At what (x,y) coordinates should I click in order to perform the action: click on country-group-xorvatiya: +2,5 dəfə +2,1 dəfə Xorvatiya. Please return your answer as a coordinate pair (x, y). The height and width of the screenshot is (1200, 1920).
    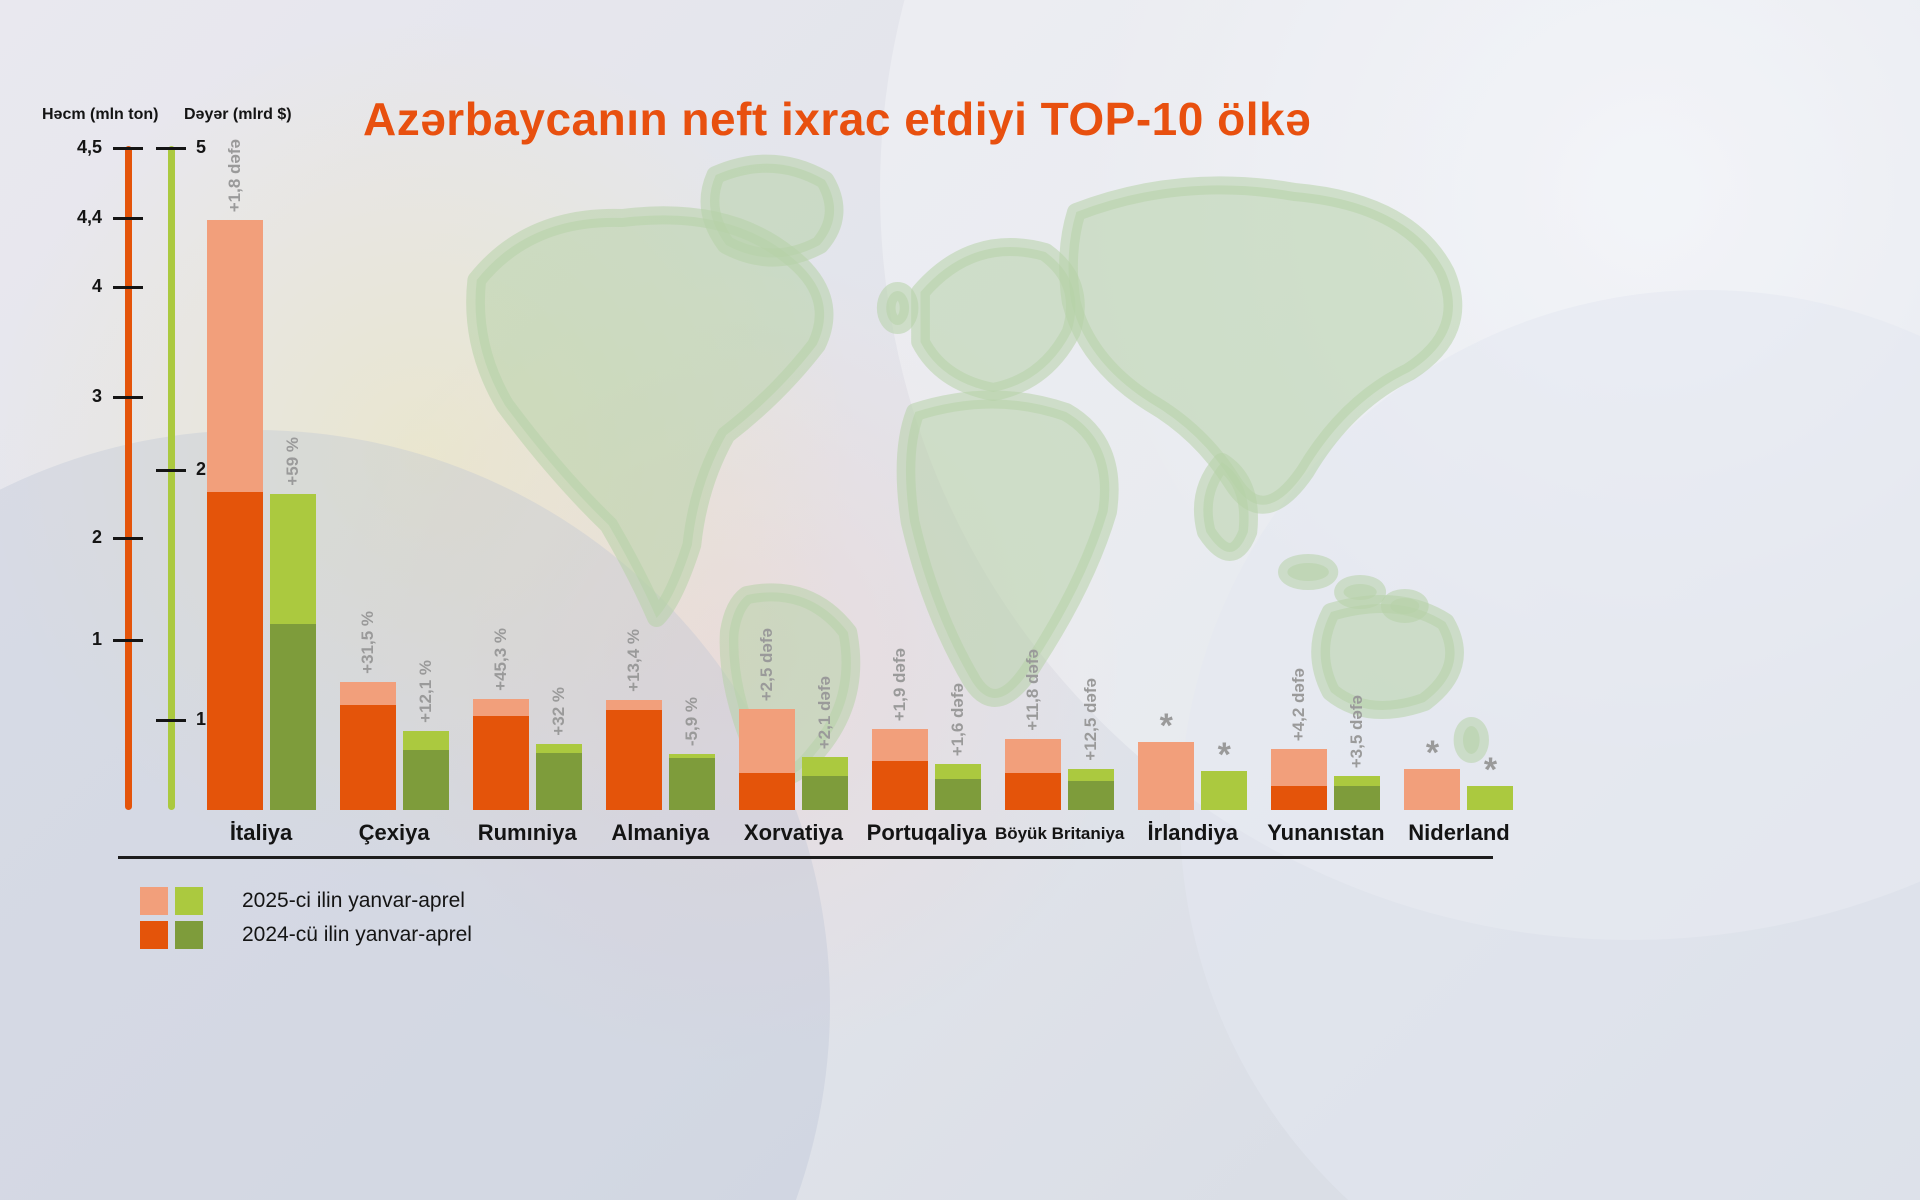
    Looking at the image, I should click on (793, 736).